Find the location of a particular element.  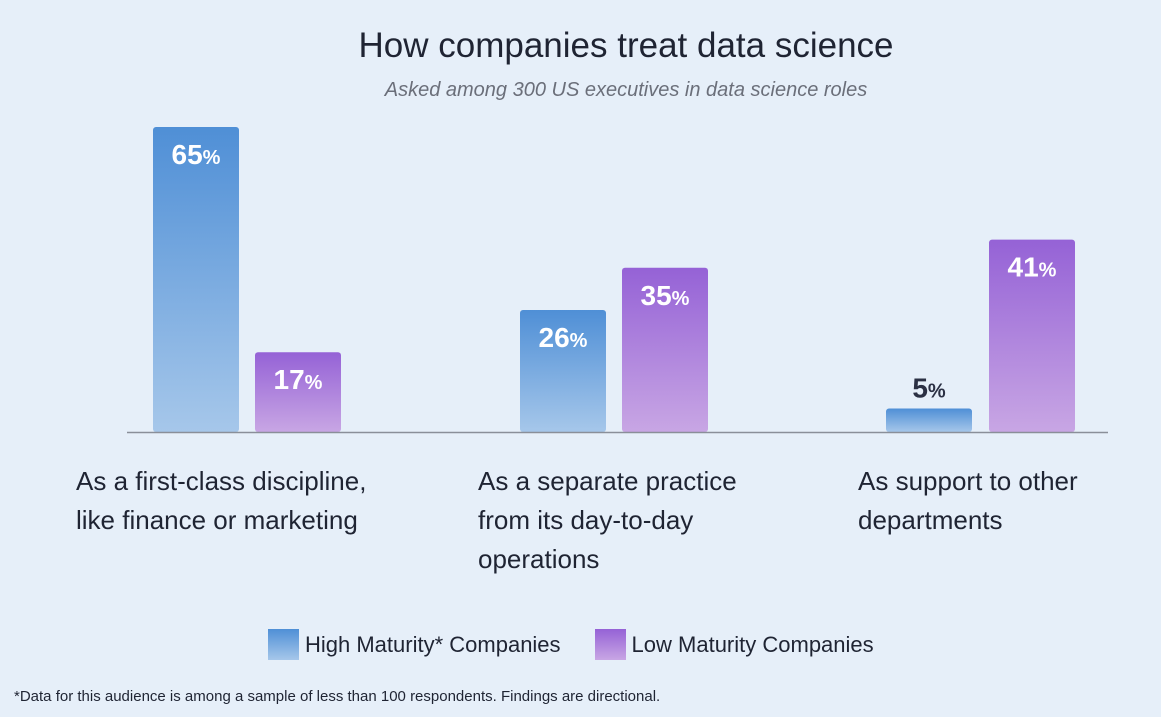

data-label-high-maturity-0: 65% is located at coordinates (196, 154).